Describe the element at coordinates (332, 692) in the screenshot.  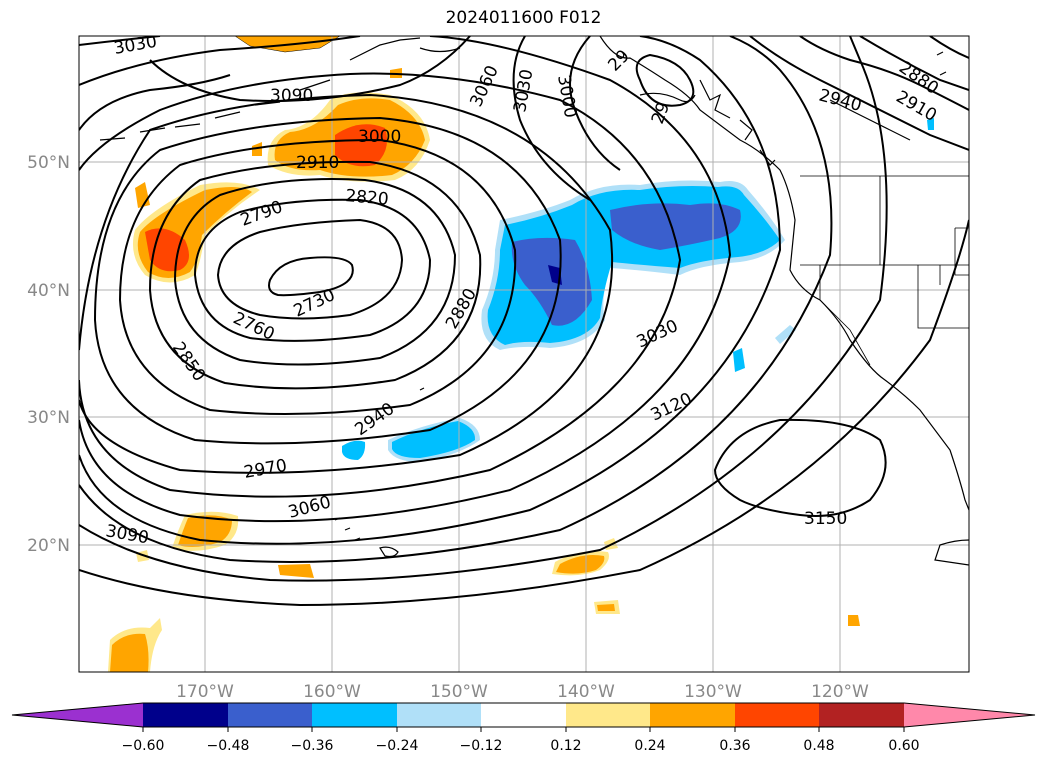
I see `lon-label: 160°W` at that location.